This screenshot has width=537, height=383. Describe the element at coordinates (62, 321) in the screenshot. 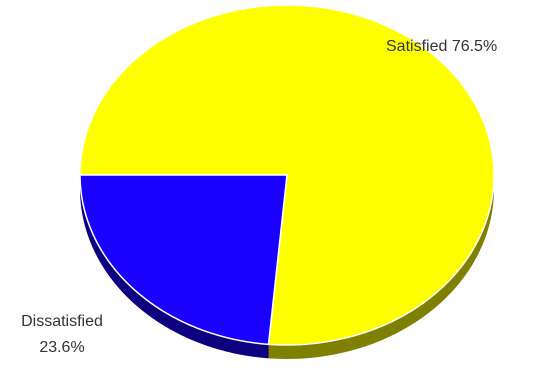

I see `dissatisfied-label: Dissatisfied` at that location.